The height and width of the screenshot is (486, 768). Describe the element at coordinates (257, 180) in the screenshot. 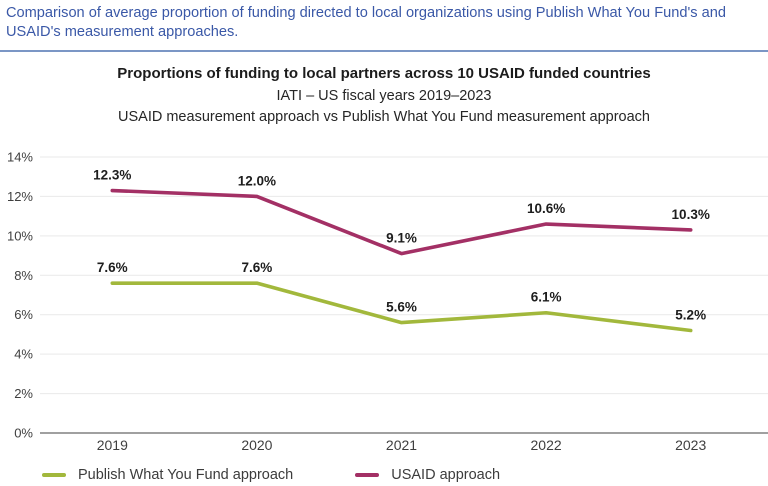

I see `data-label-usaid: 12.0%` at that location.